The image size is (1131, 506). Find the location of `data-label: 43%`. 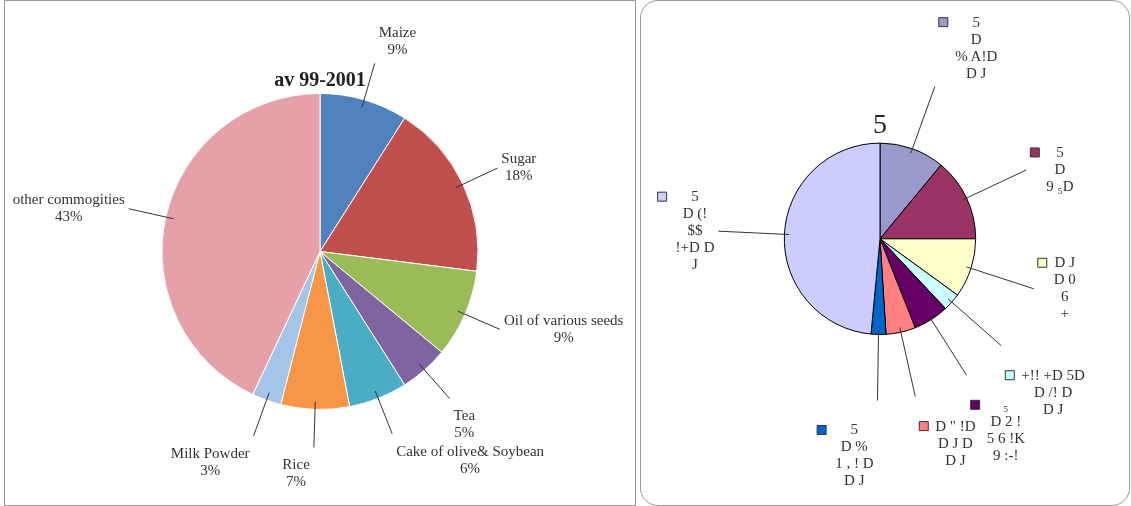

data-label: 43% is located at coordinates (68, 216).